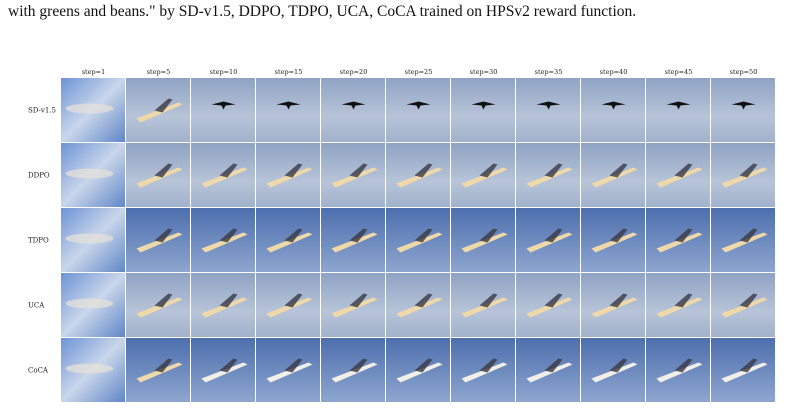  I want to click on column-label: step=30, so click(484, 72).